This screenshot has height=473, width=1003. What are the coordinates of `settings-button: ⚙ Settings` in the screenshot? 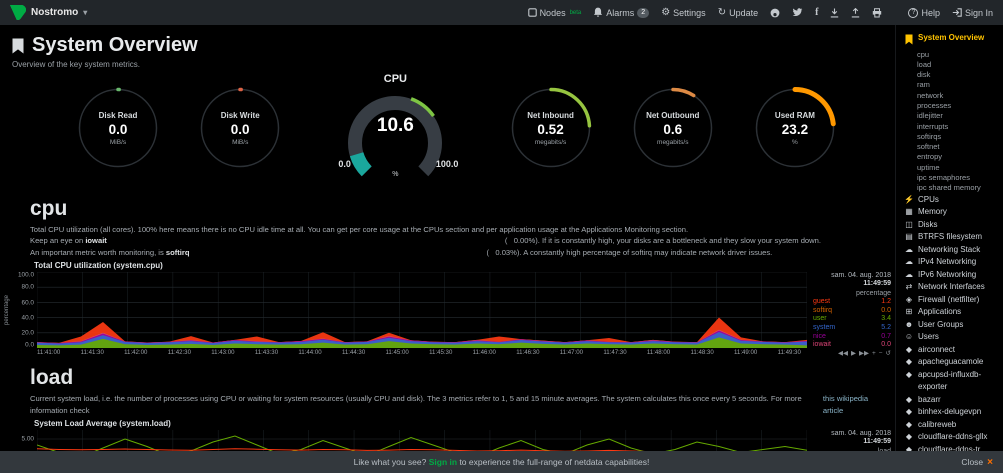 It's located at (683, 12).